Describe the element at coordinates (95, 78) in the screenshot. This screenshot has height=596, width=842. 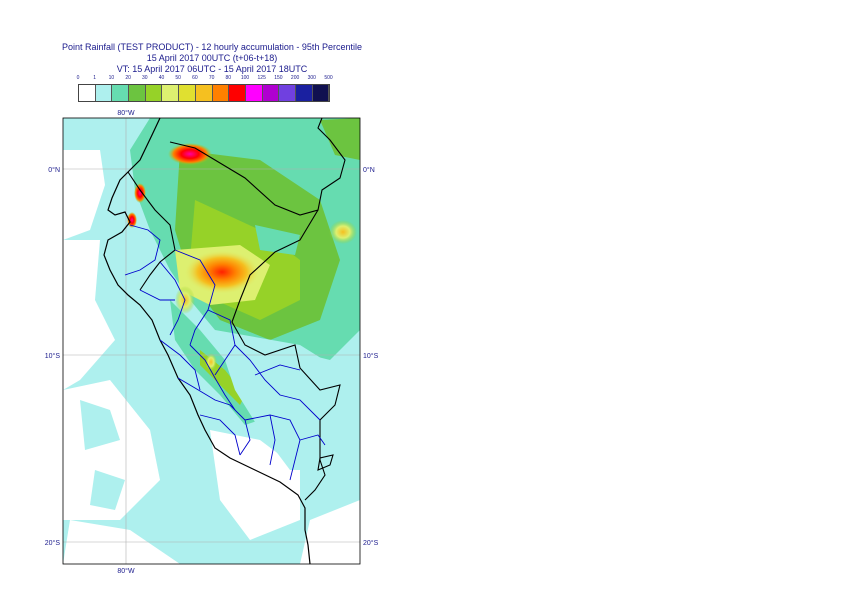
I see `legend-label: 1` at that location.